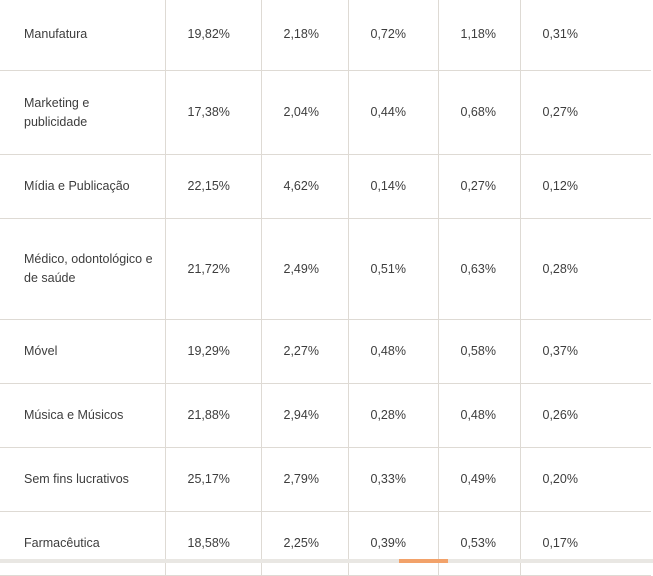 Image resolution: width=653 pixels, height=576 pixels. Describe the element at coordinates (393, 479) in the screenshot. I see `table-cell: 0,33%` at that location.